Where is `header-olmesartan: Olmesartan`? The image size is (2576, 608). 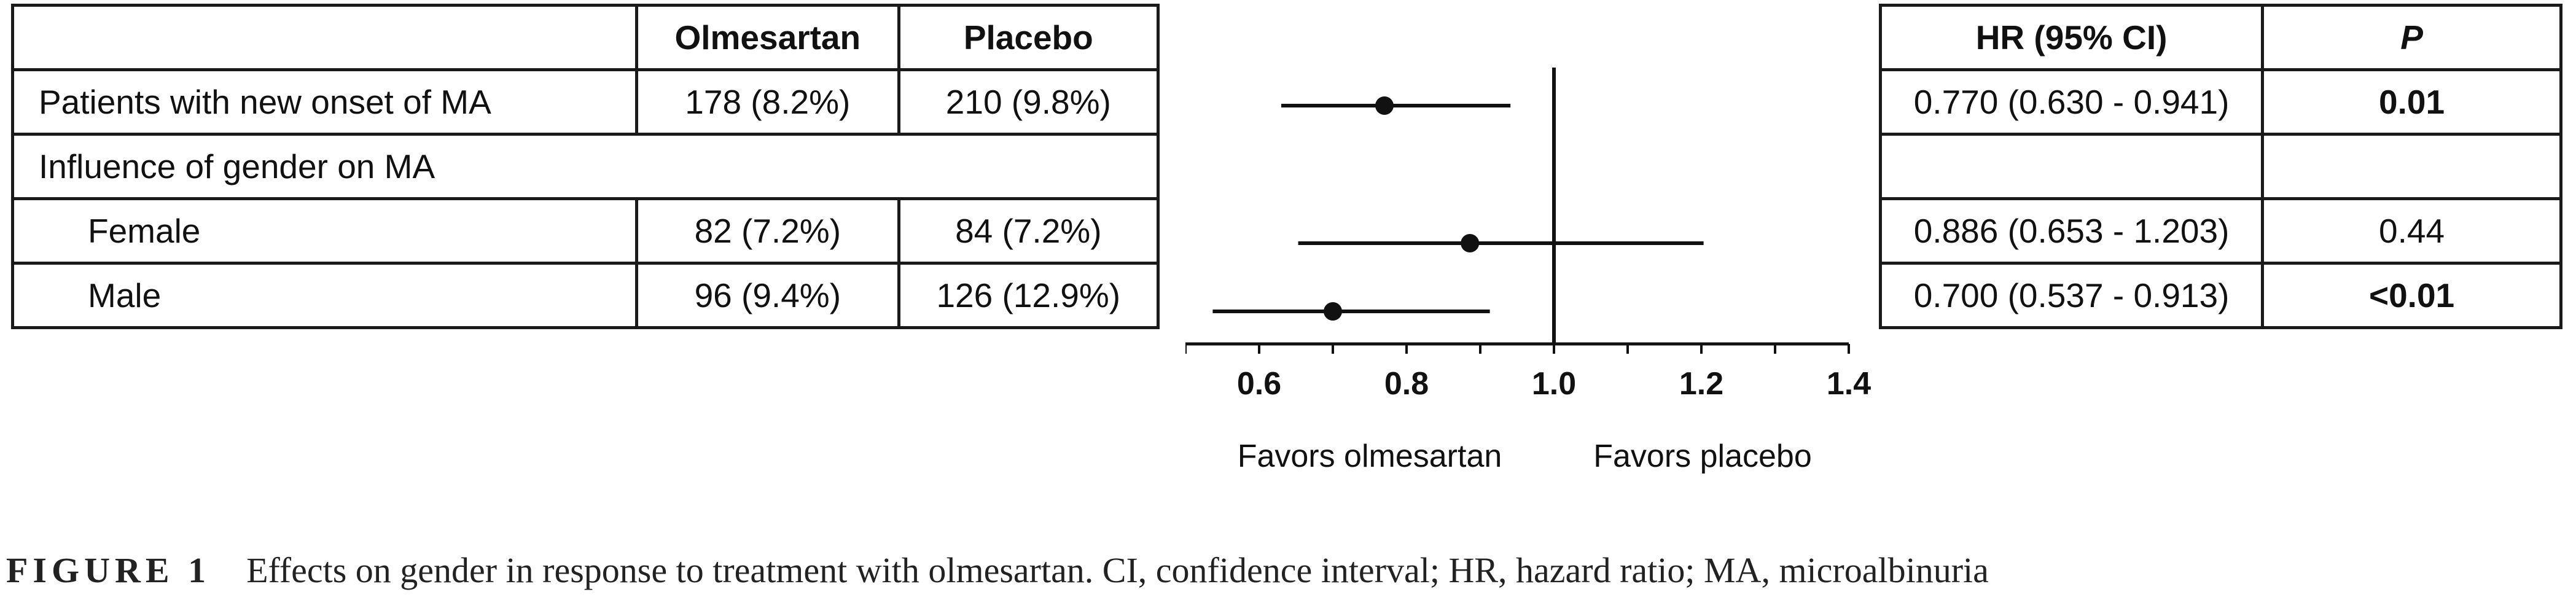 header-olmesartan: Olmesartan is located at coordinates (767, 37).